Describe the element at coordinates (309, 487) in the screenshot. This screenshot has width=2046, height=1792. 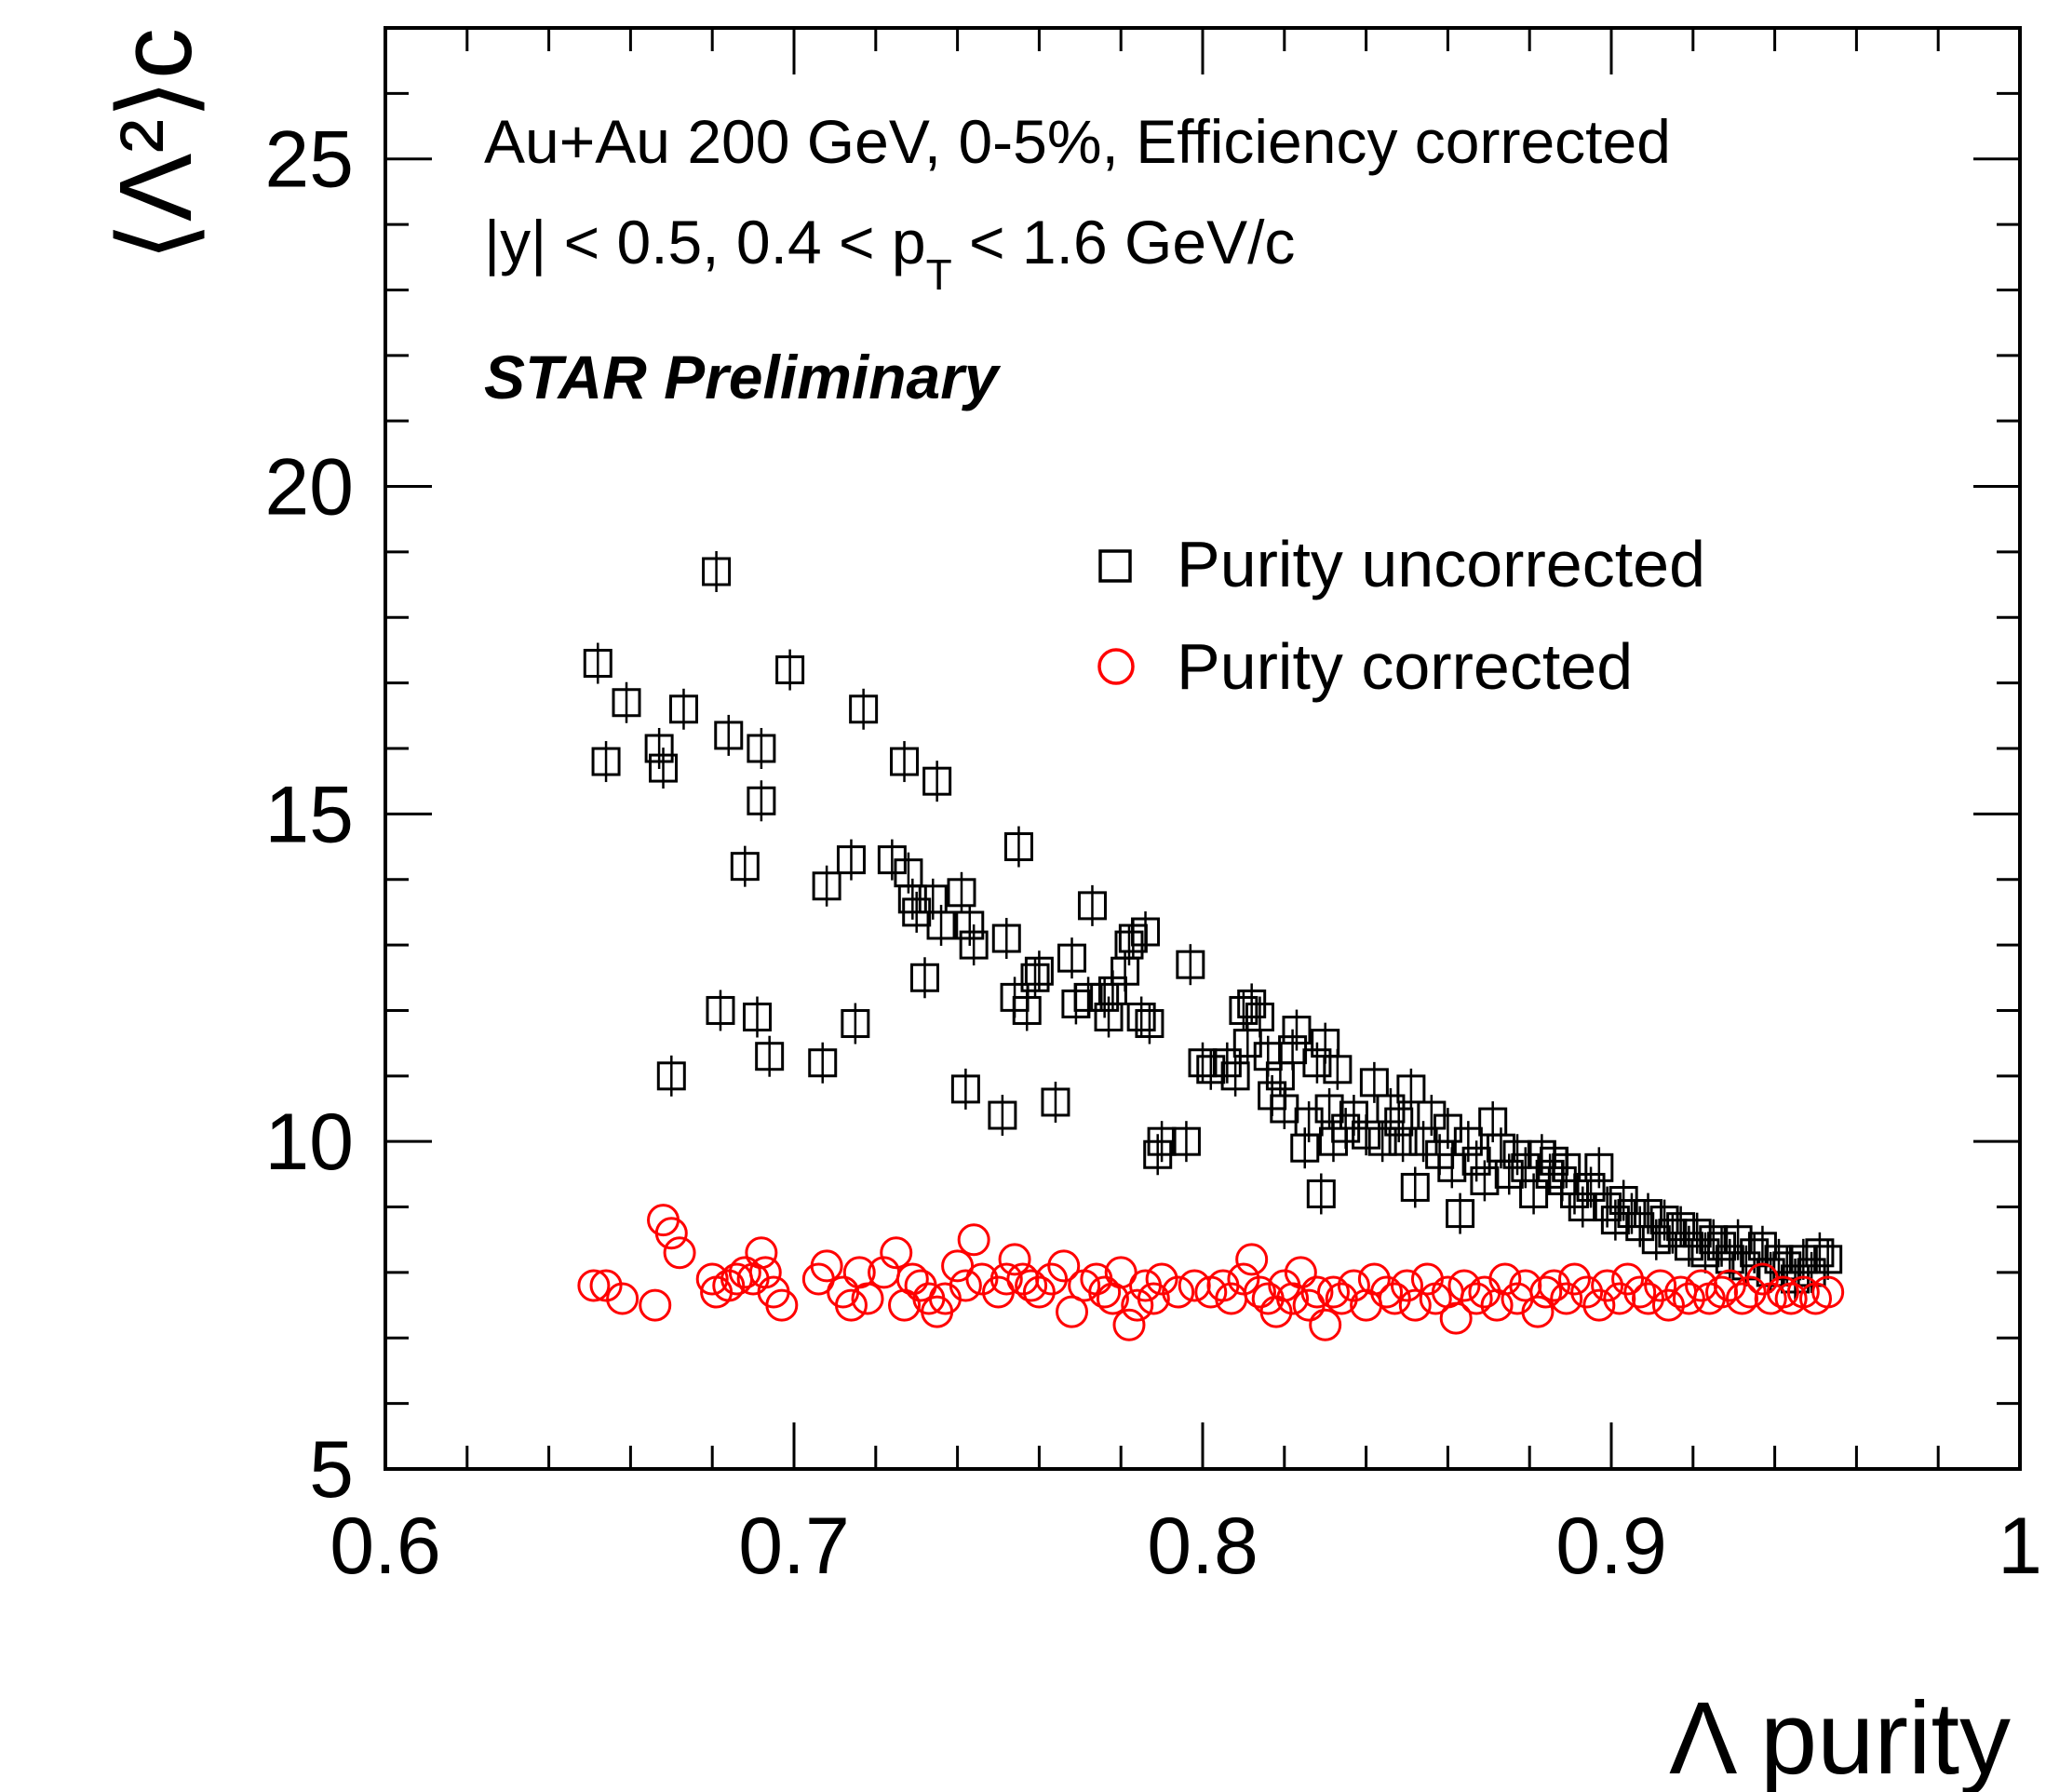
I see `y-tick-label: 20` at that location.